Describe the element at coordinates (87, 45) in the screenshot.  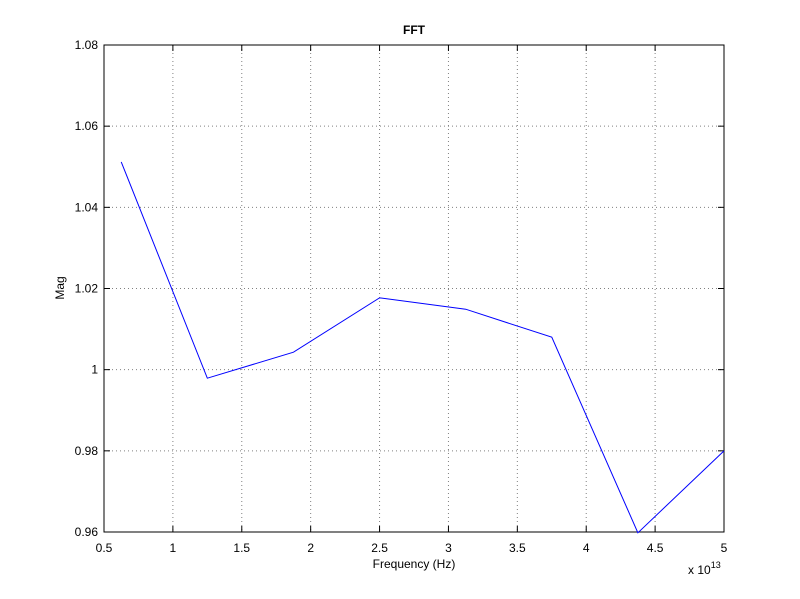
I see `y-tick-label: 1.08` at that location.